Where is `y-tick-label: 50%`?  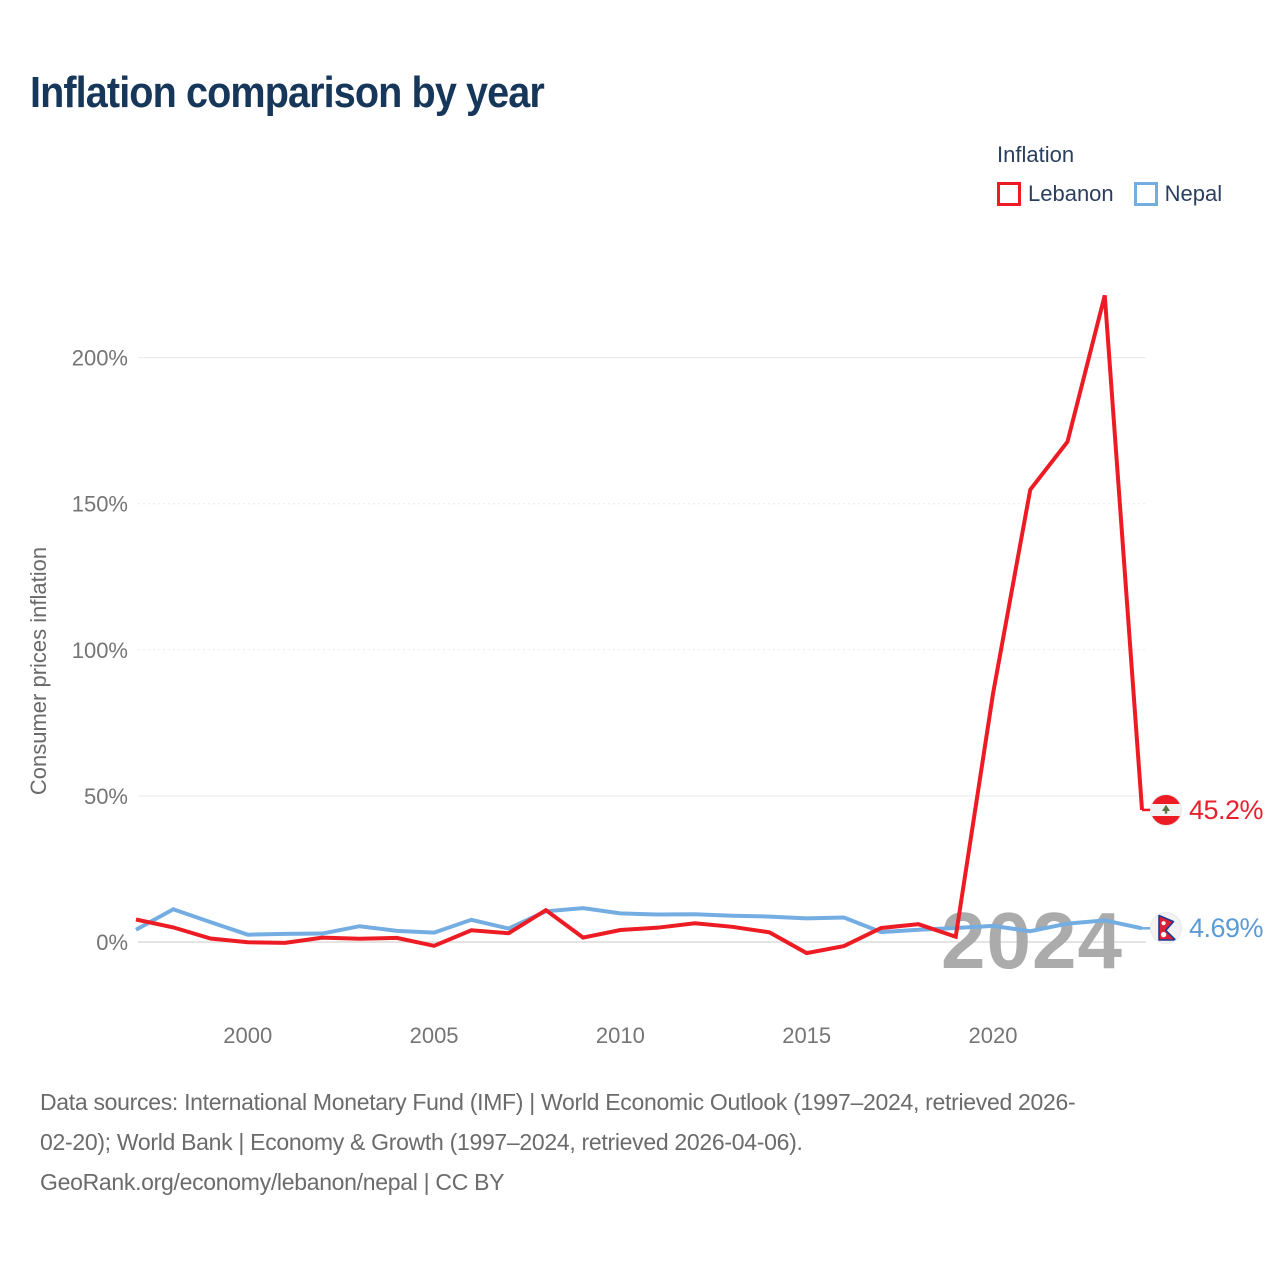
y-tick-label: 50% is located at coordinates (106, 796).